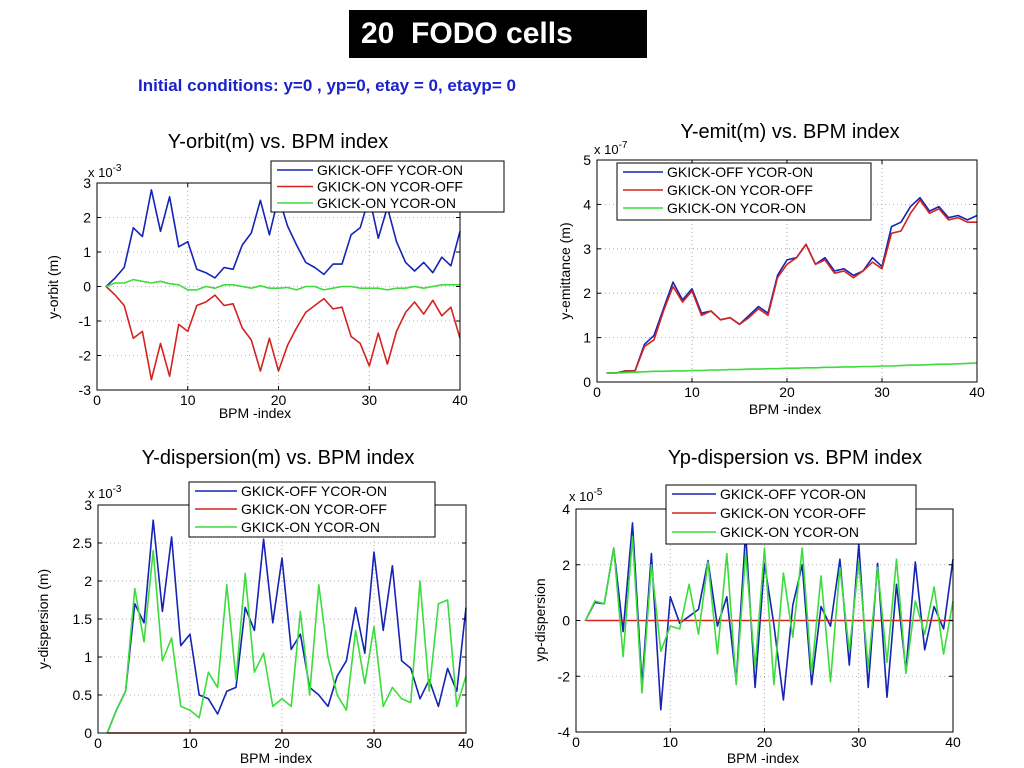  I want to click on page-title: 20 FODO cells, so click(498, 34).